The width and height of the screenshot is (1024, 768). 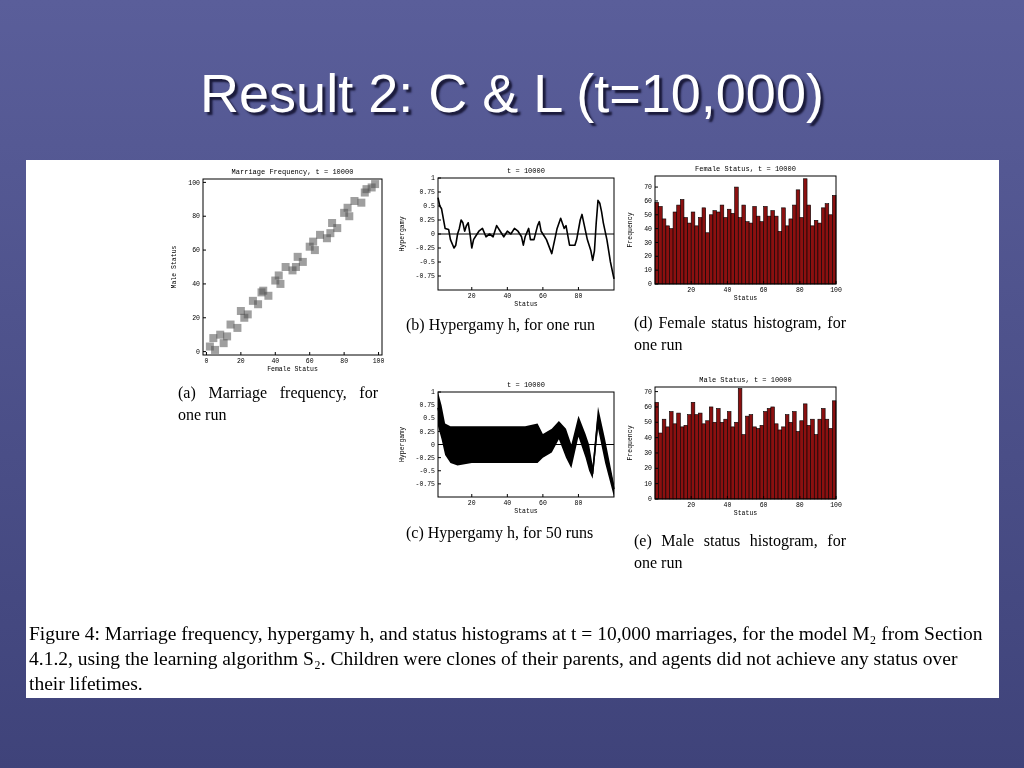 I want to click on text: (d) Female status histogram, for one run, so click(x=740, y=334).